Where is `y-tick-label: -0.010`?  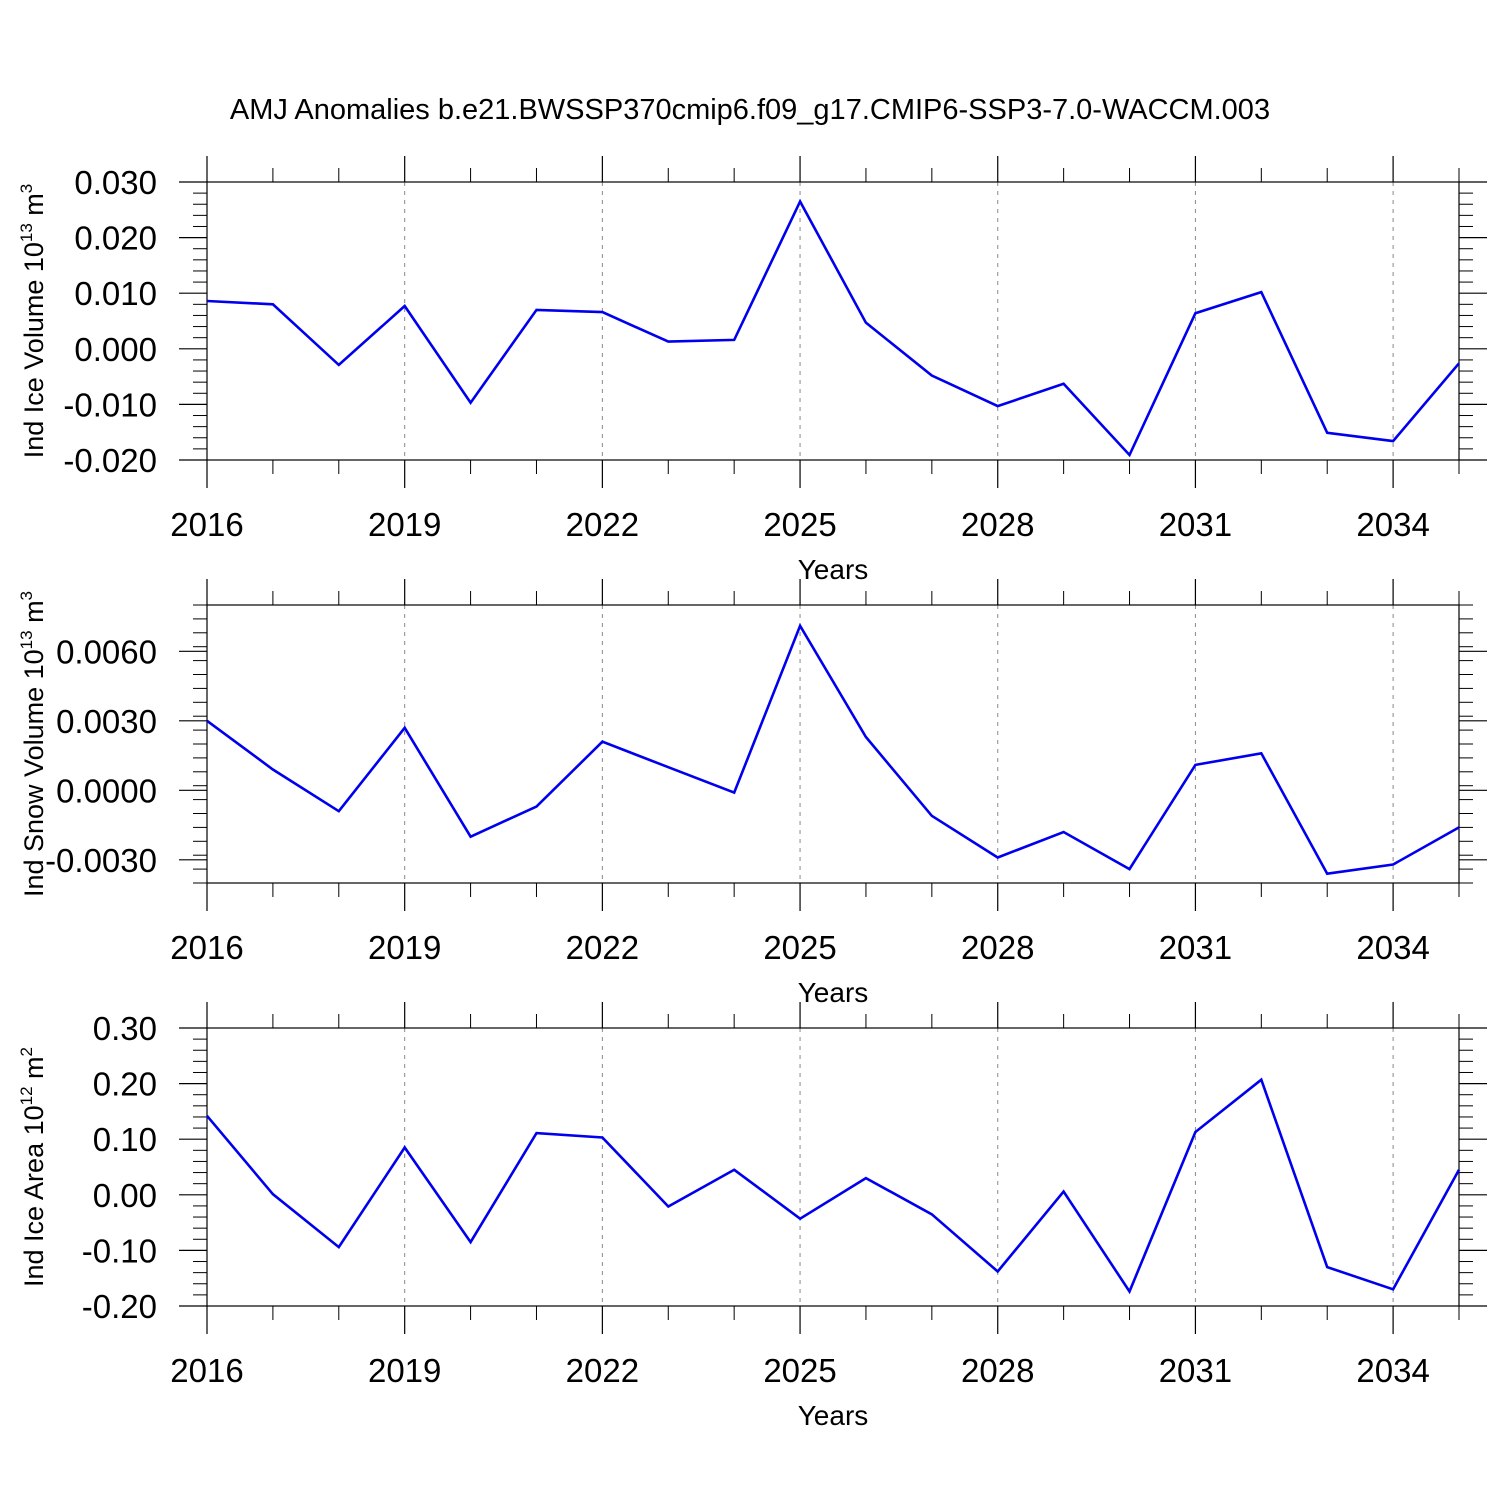 y-tick-label: -0.010 is located at coordinates (110, 404).